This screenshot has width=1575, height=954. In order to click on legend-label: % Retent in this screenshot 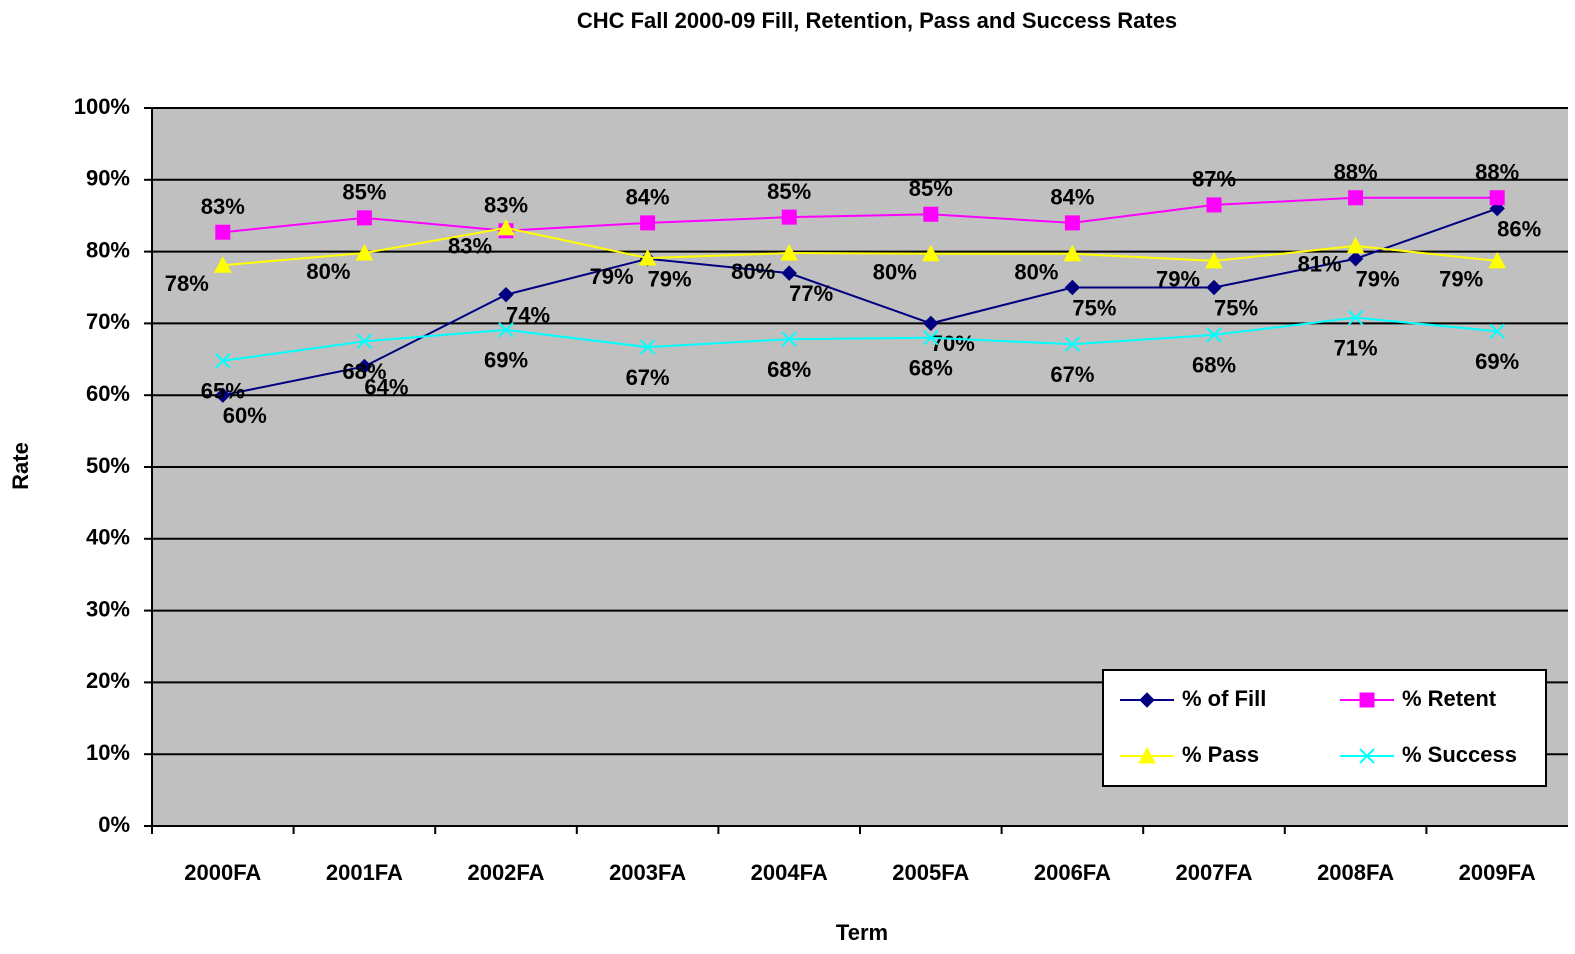, I will do `click(1449, 698)`.